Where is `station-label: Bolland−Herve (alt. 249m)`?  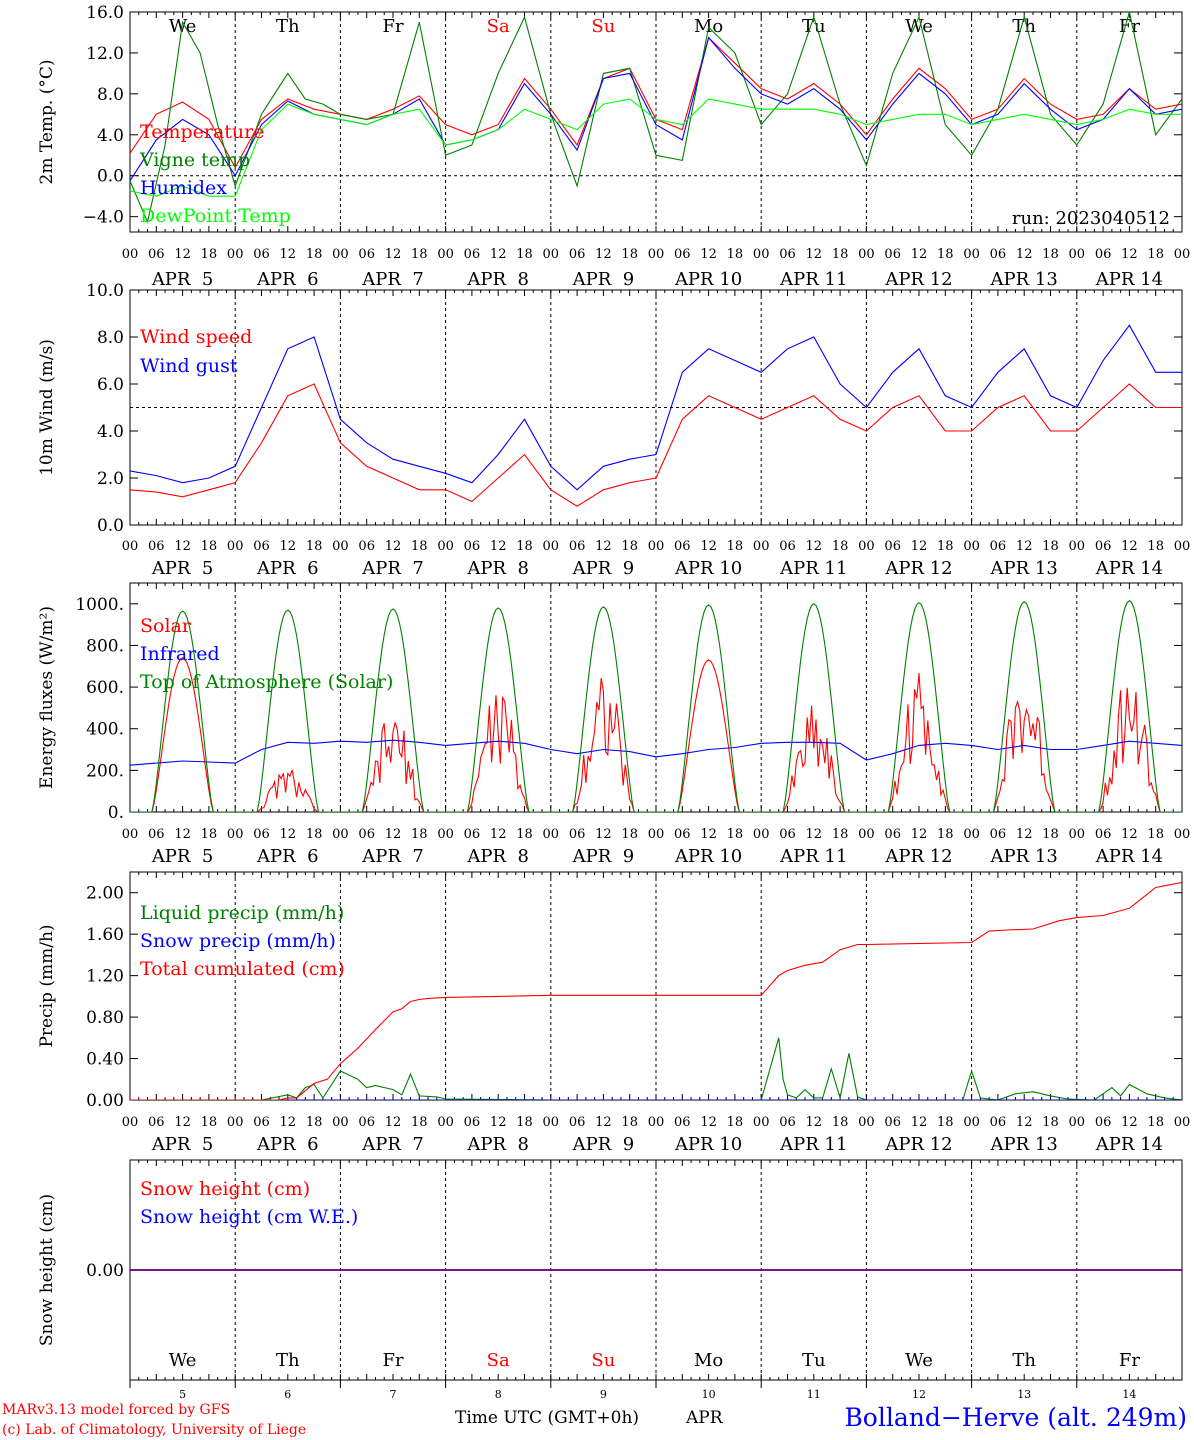
station-label: Bolland−Herve (alt. 249m) is located at coordinates (1015, 1417).